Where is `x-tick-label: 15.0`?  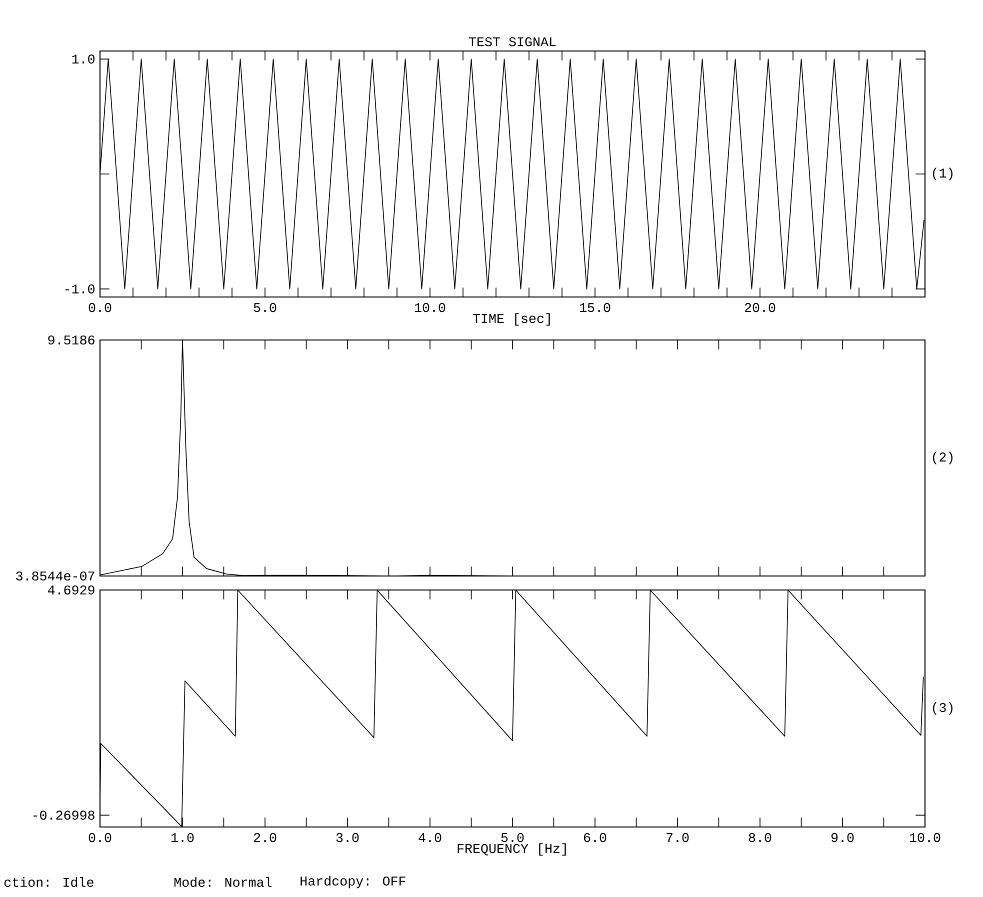
x-tick-label: 15.0 is located at coordinates (595, 307).